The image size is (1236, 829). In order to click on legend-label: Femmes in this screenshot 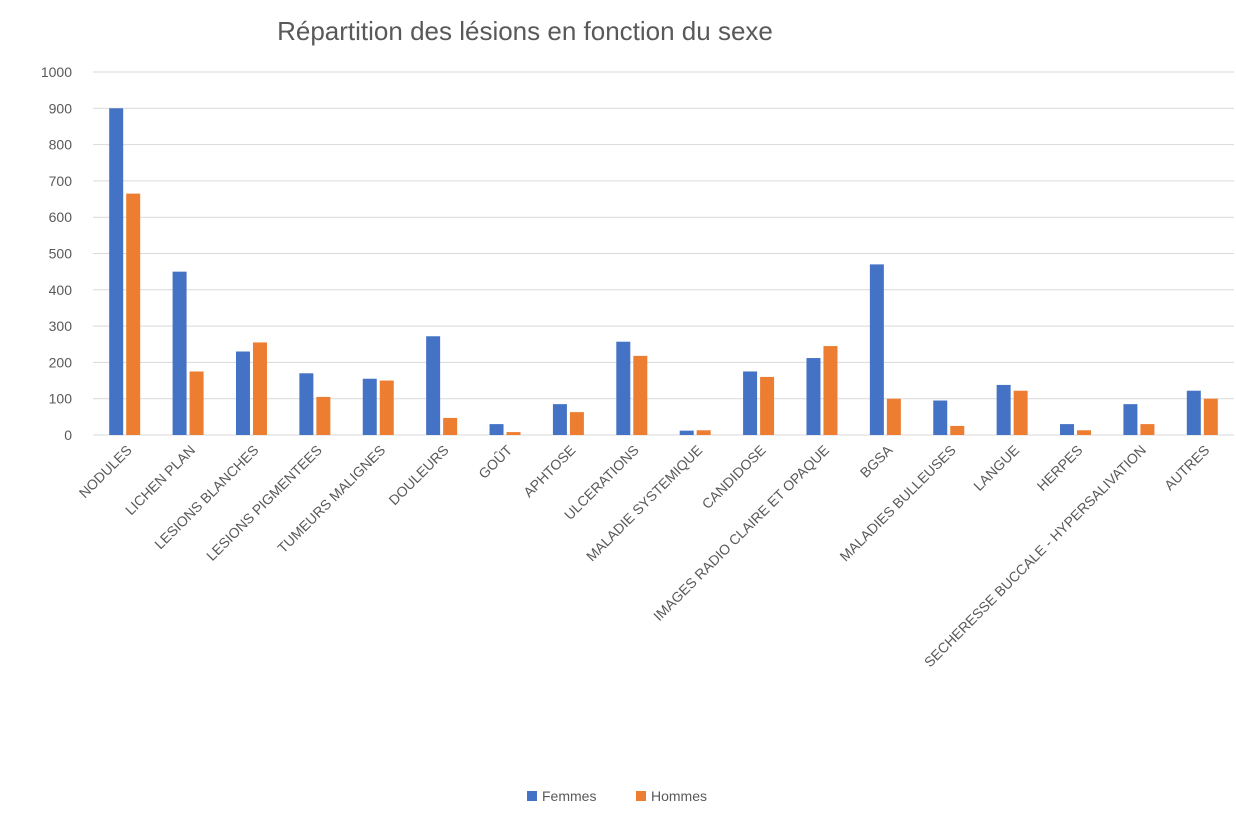, I will do `click(569, 796)`.